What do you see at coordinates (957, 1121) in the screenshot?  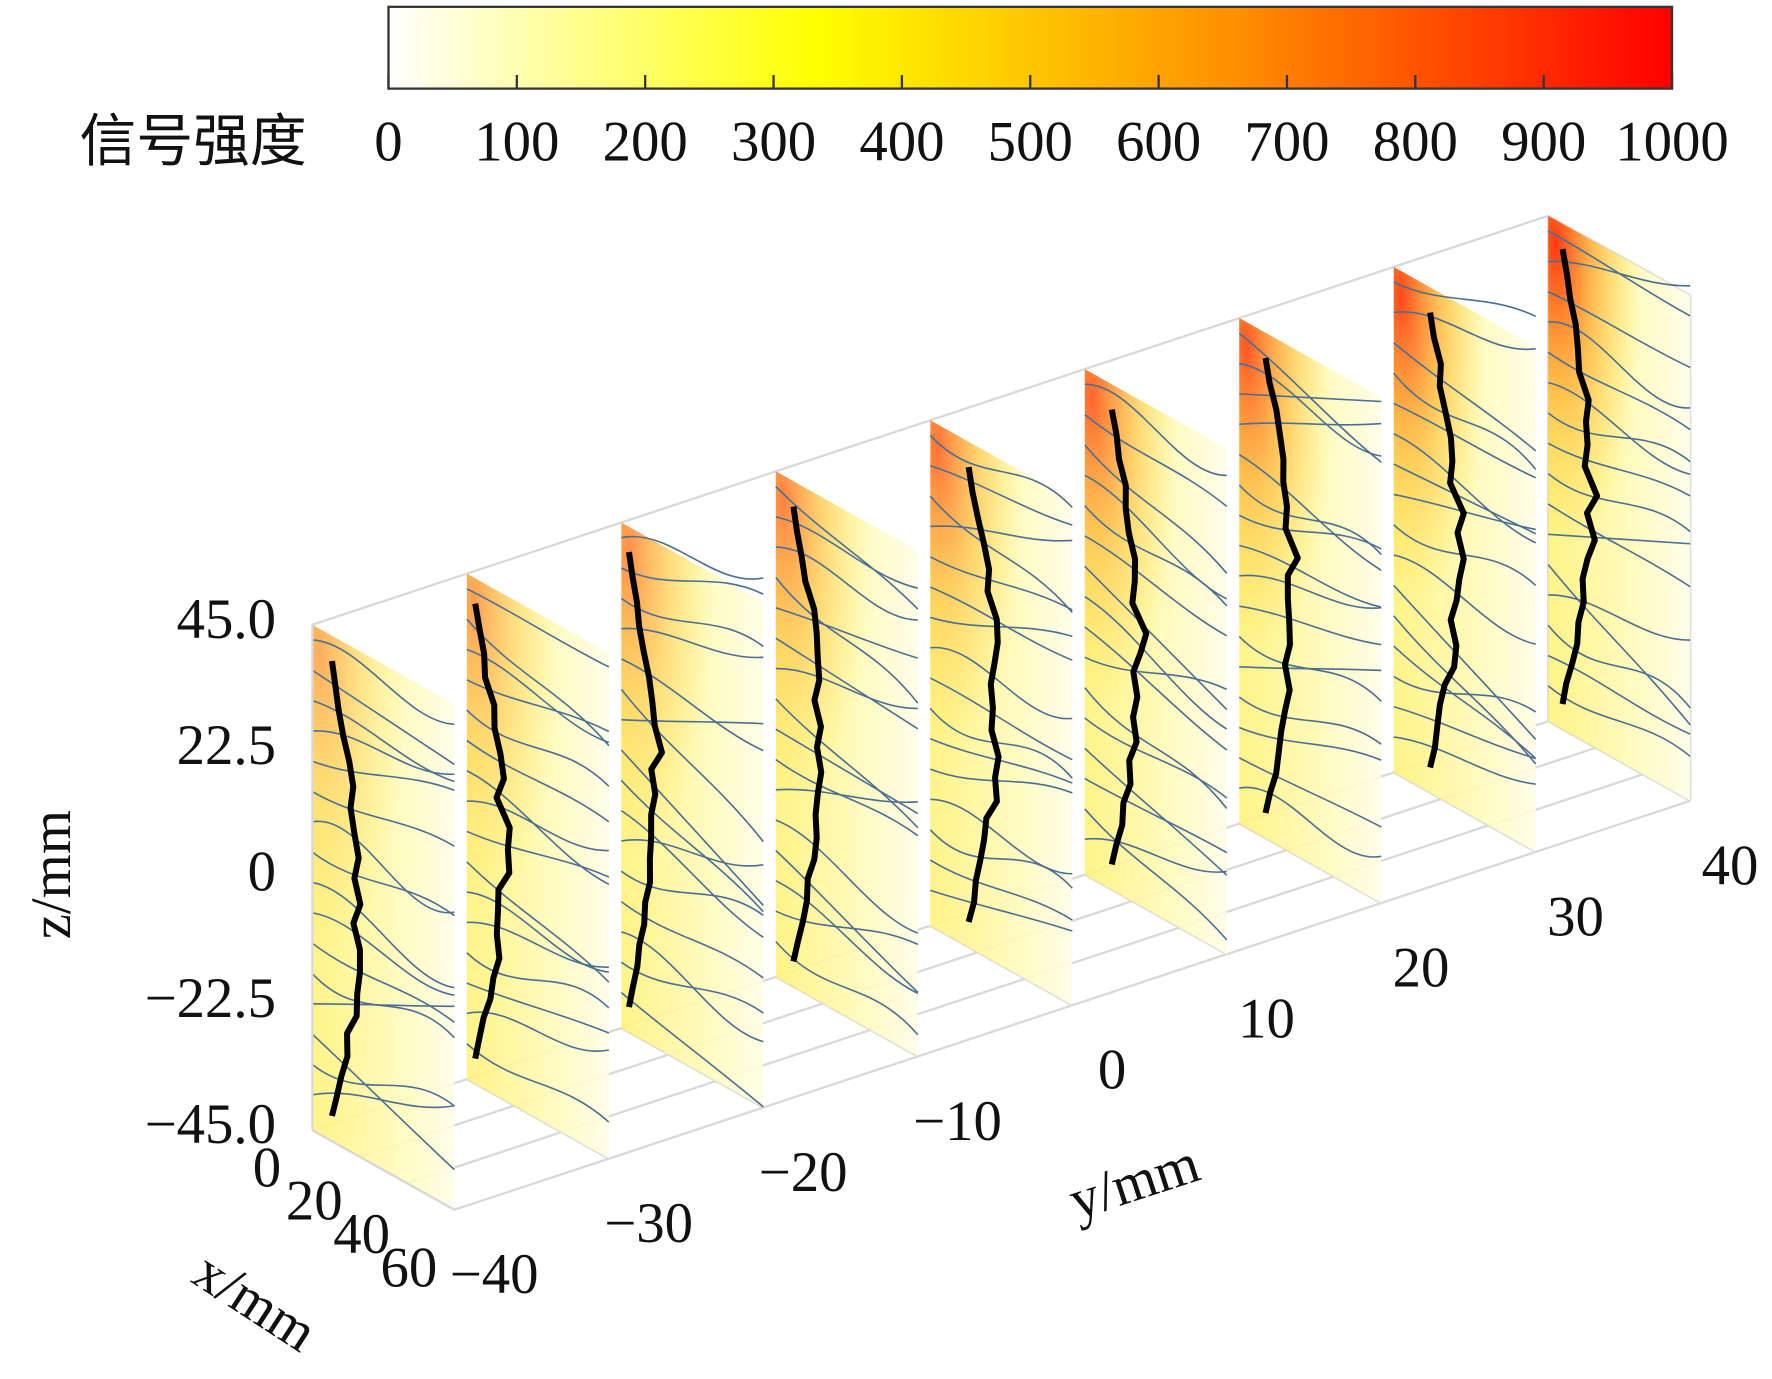 I see `y-tick-label: −10` at bounding box center [957, 1121].